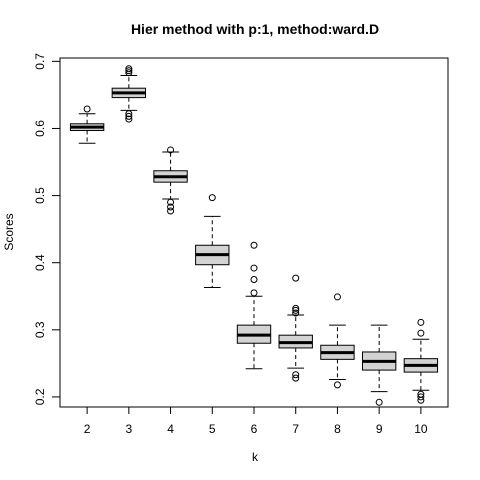 The image size is (480, 480). I want to click on x-tick-label: 3, so click(128, 429).